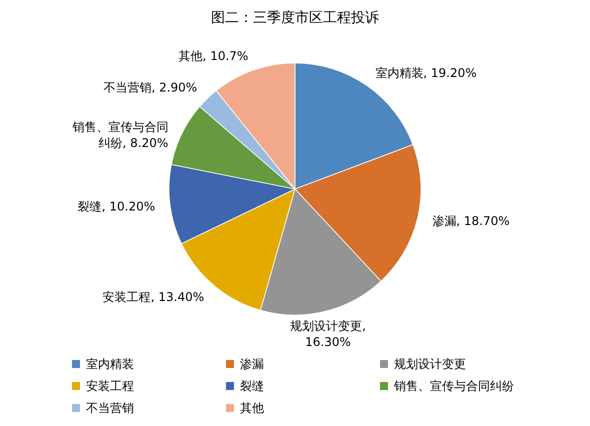 The image size is (590, 426). I want to click on data-label: 不当营销, 2.90%, so click(150, 87).